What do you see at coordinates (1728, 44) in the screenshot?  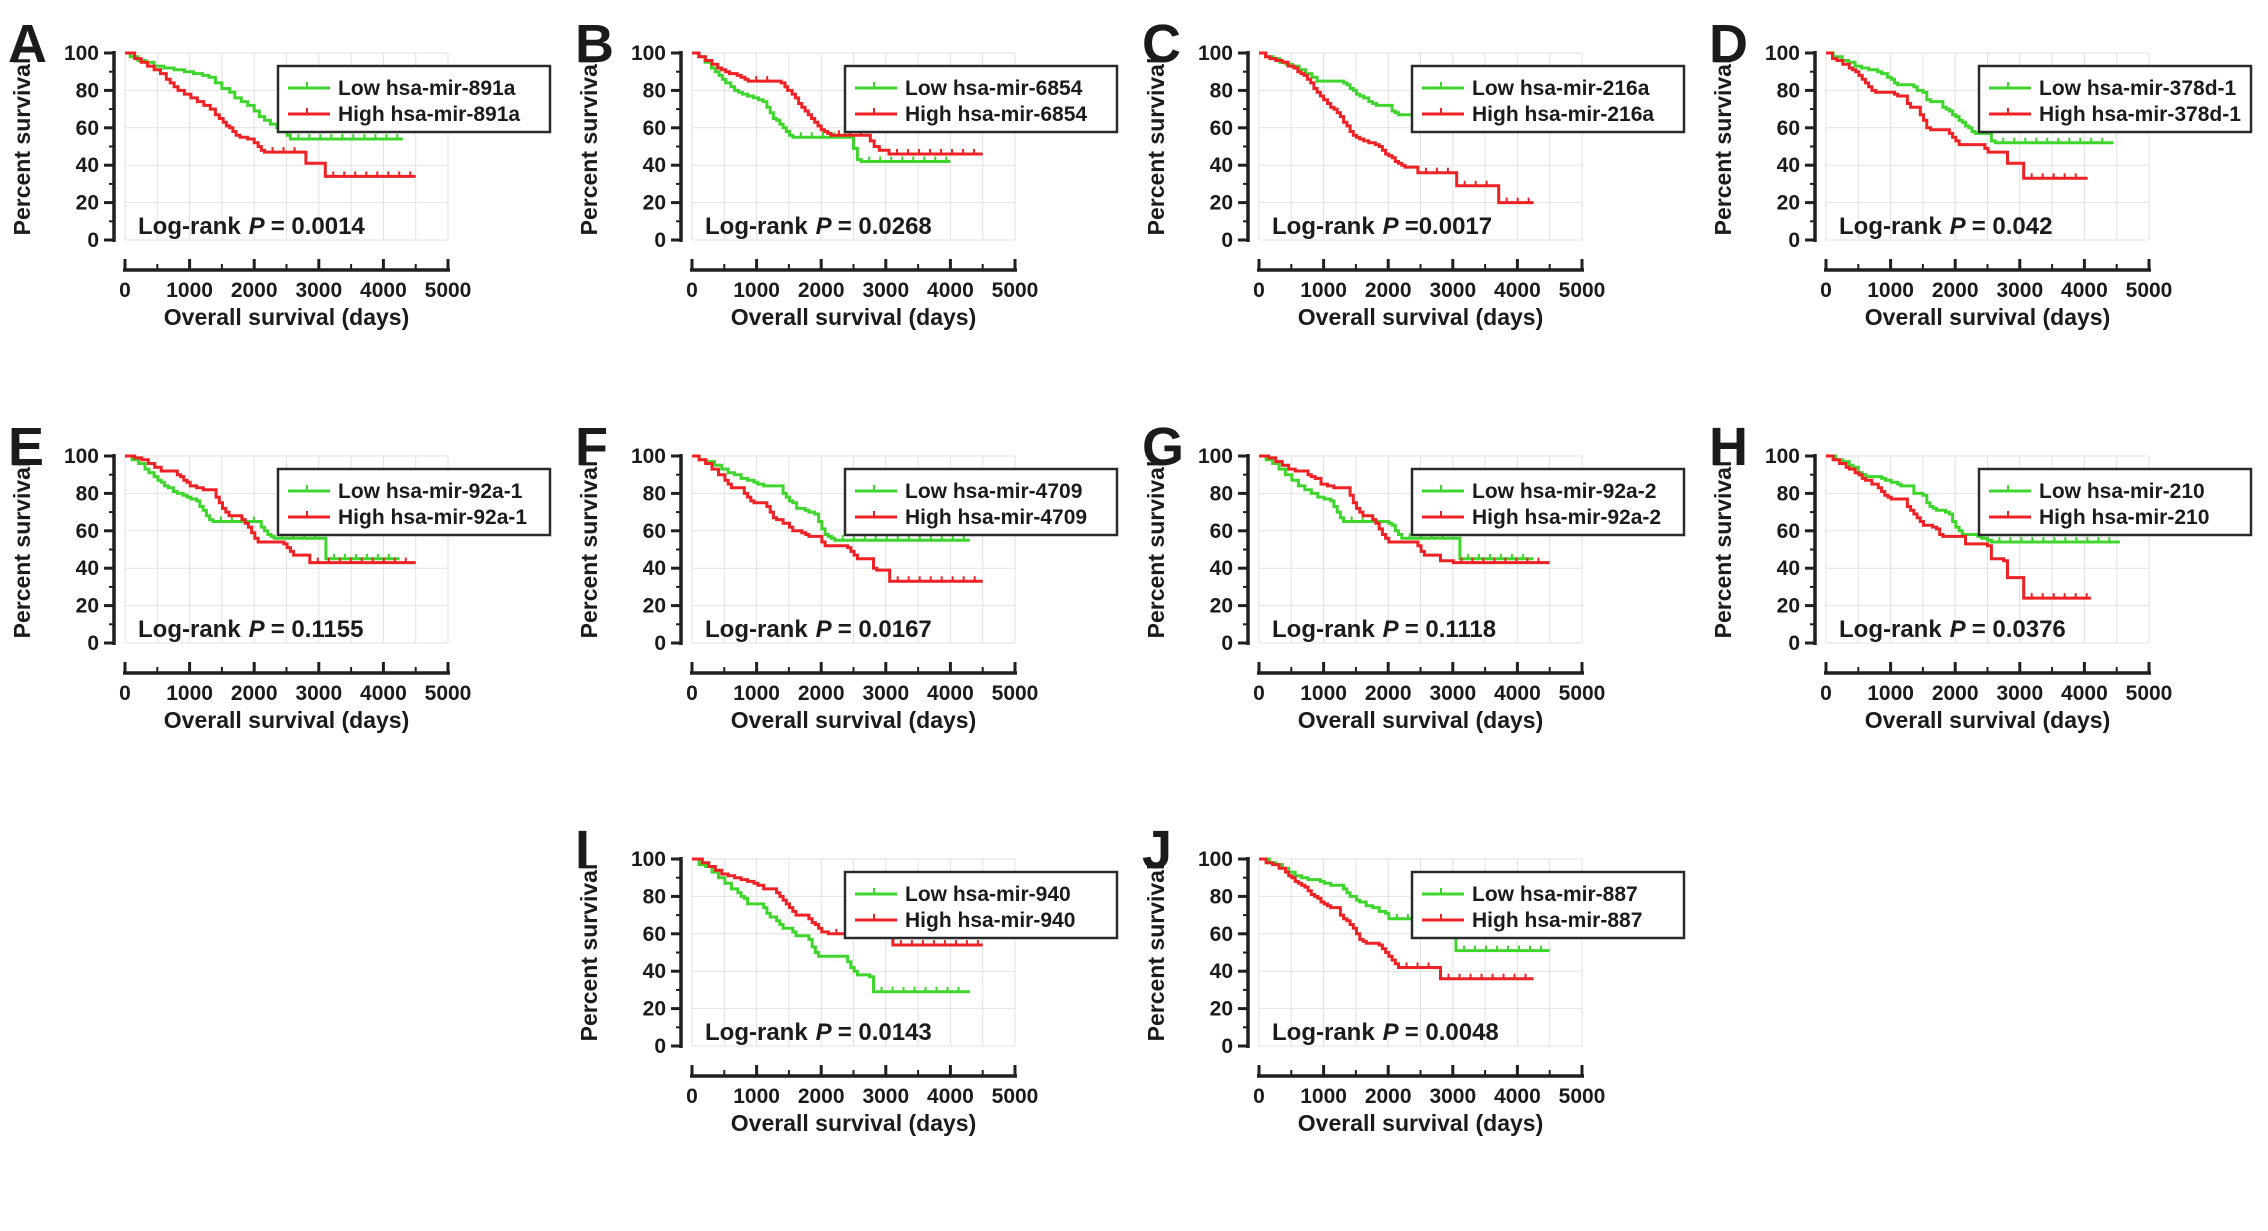 I see `panel-letter: D` at bounding box center [1728, 44].